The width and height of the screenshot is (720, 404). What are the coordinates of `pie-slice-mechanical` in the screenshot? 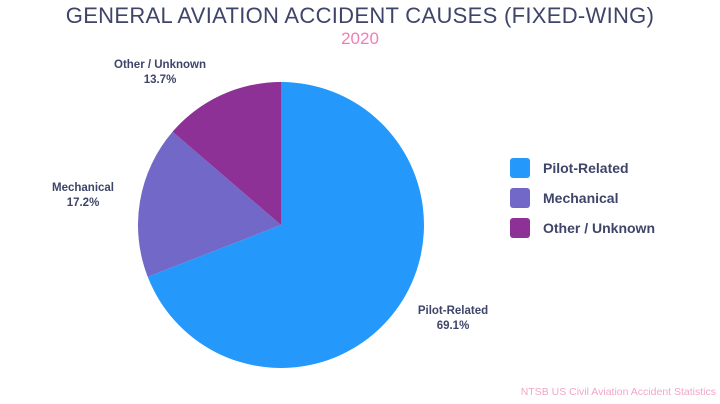 It's located at (209, 204).